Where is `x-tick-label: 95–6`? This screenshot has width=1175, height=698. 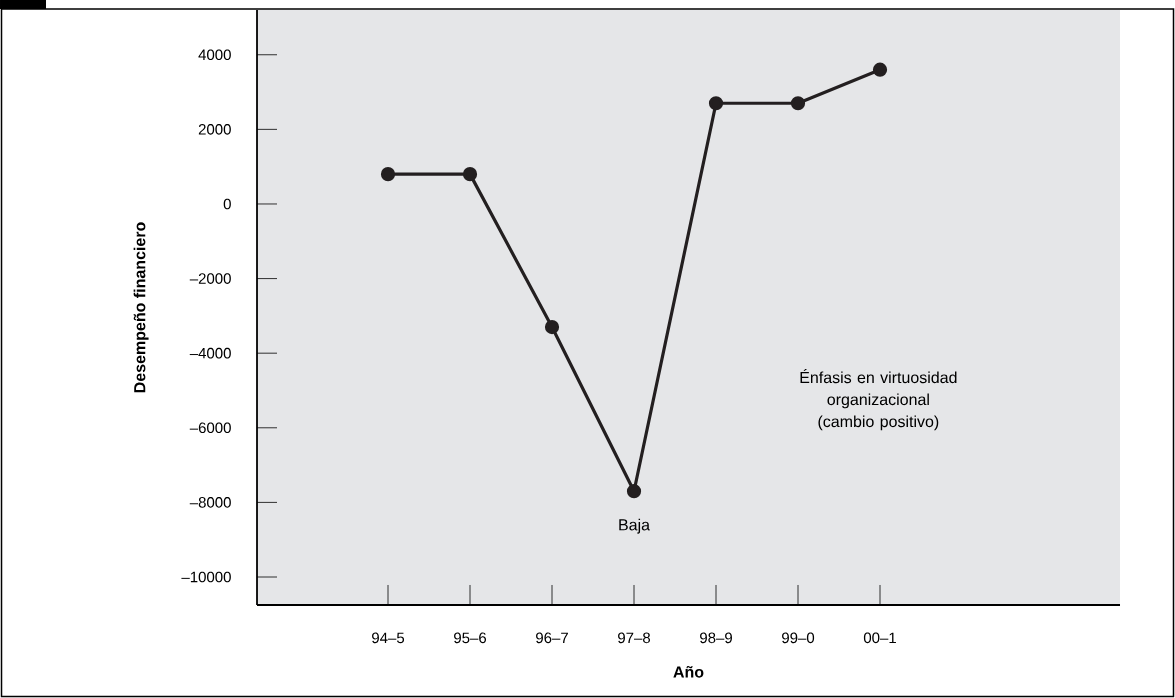 x-tick-label: 95–6 is located at coordinates (470, 638).